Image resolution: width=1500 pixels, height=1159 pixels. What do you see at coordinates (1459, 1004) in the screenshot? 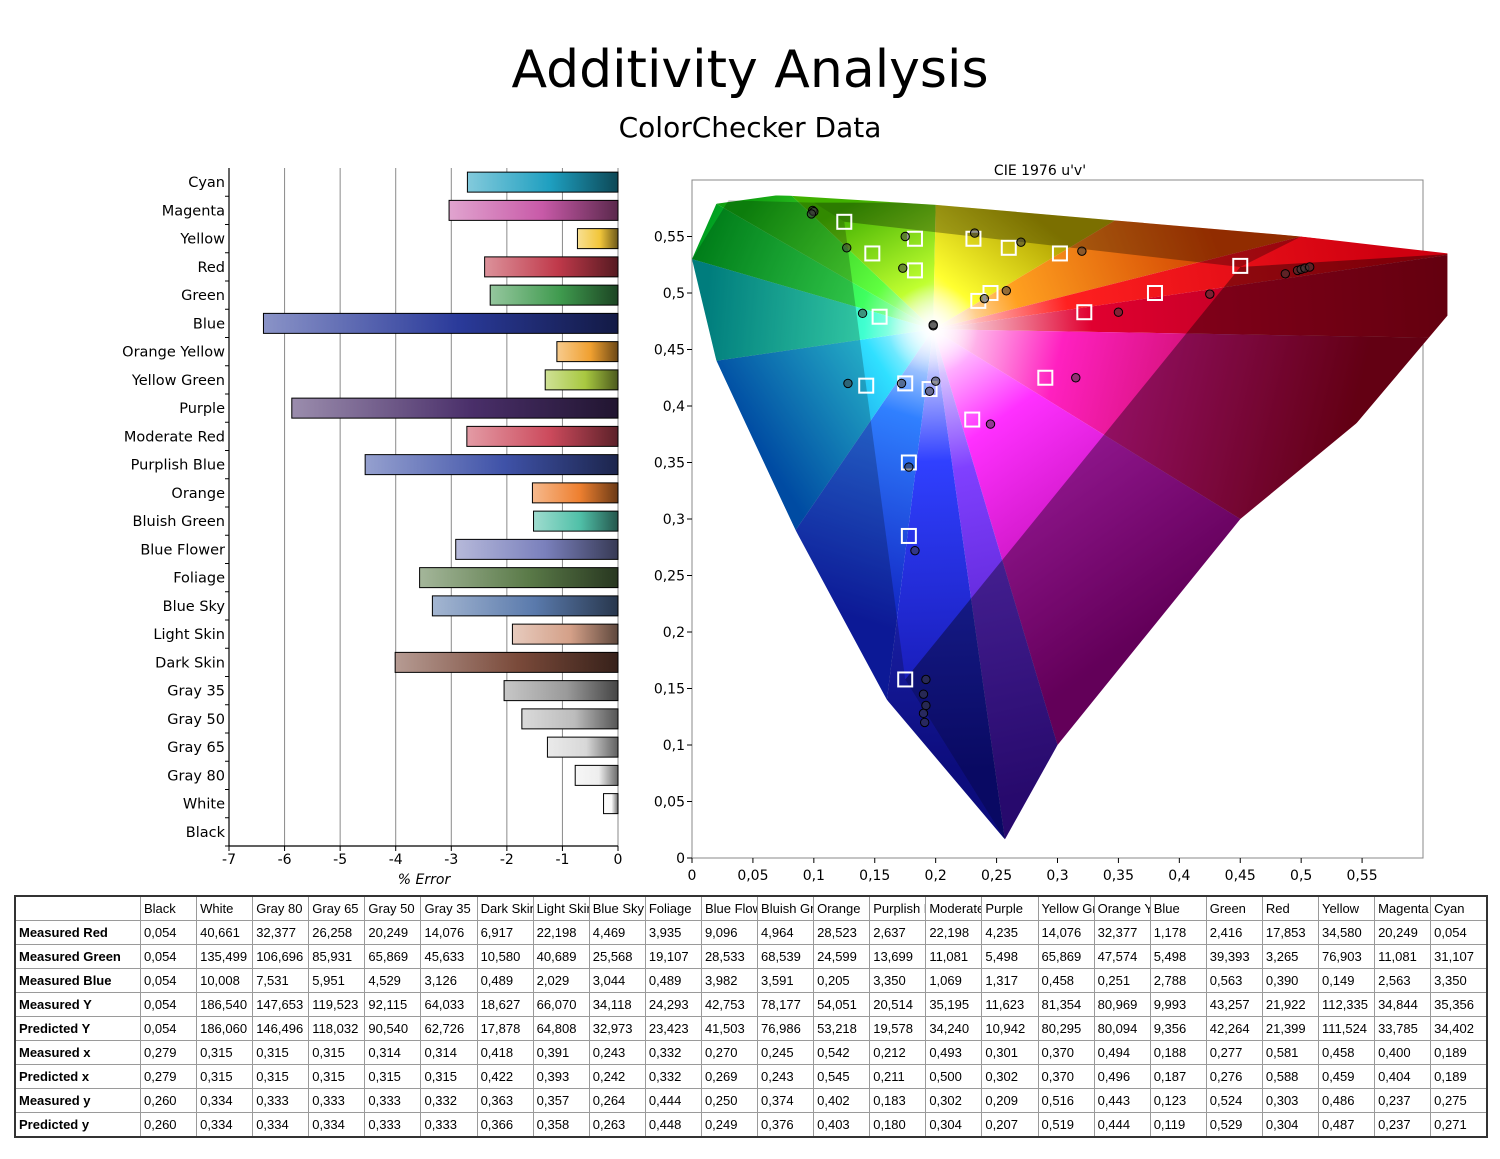
I see `table-cell: 35,356` at bounding box center [1459, 1004].